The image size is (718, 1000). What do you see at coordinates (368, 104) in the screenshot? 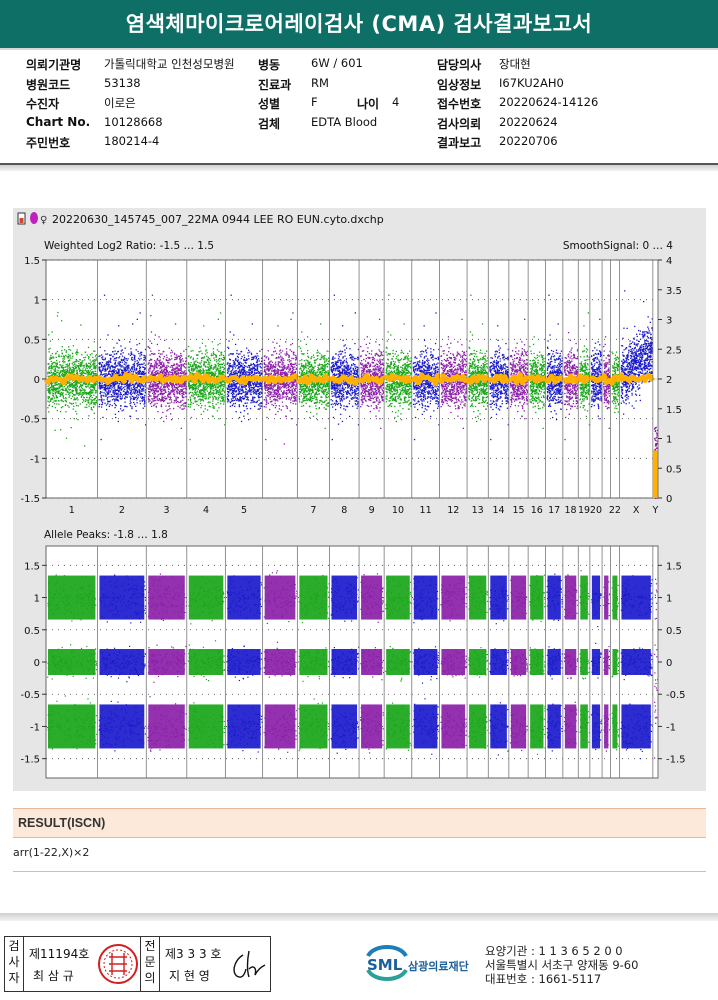
I see `label-age: 나이` at bounding box center [368, 104].